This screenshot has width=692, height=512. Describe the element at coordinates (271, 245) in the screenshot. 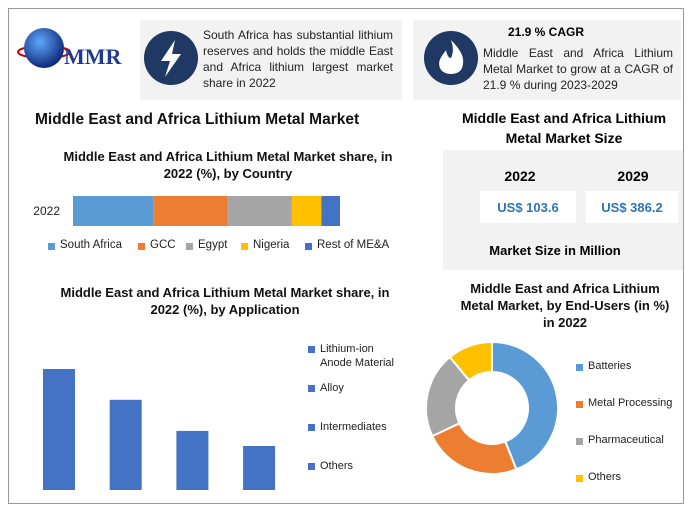

I see `legend-label: Nigeria` at that location.